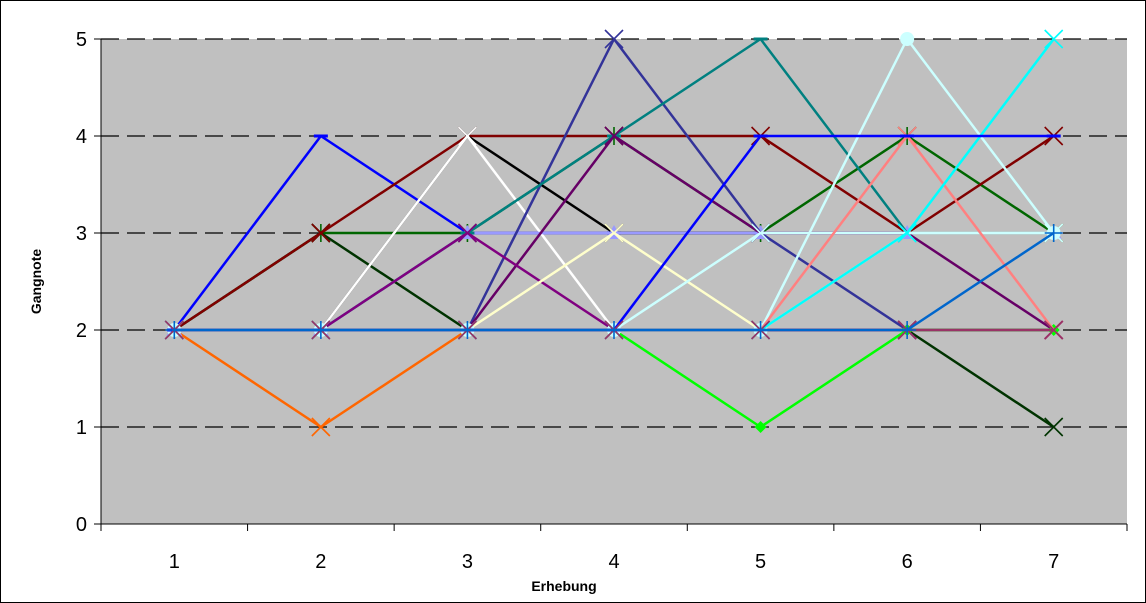 The image size is (1146, 603). What do you see at coordinates (81, 40) in the screenshot?
I see `y-tick-label-5: 5` at bounding box center [81, 40].